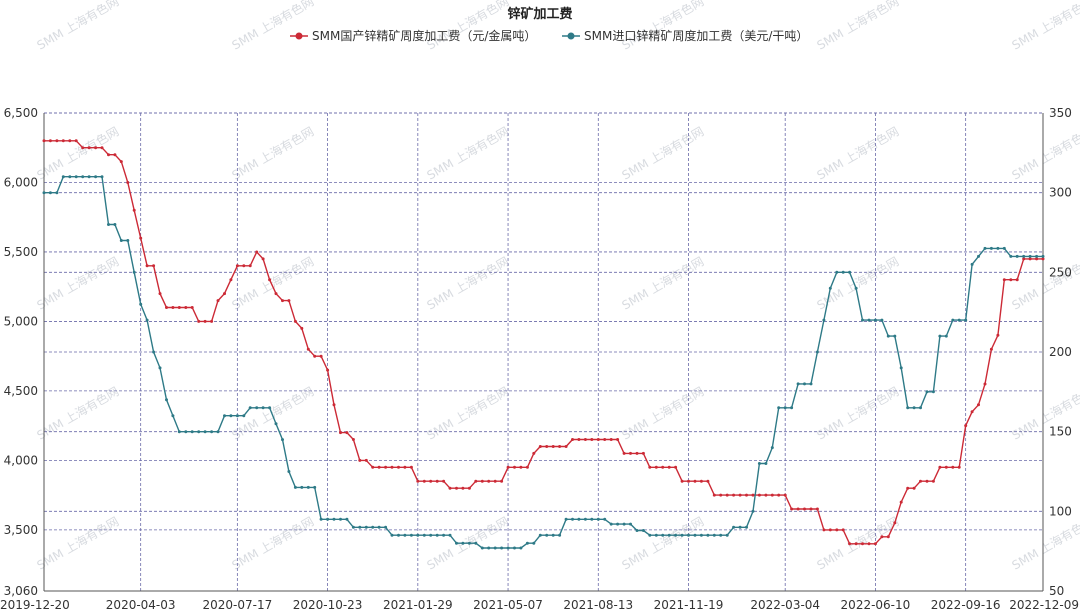 The height and width of the screenshot is (615, 1080). Describe the element at coordinates (1060, 113) in the screenshot. I see `y-right-tick-label: 350` at that location.